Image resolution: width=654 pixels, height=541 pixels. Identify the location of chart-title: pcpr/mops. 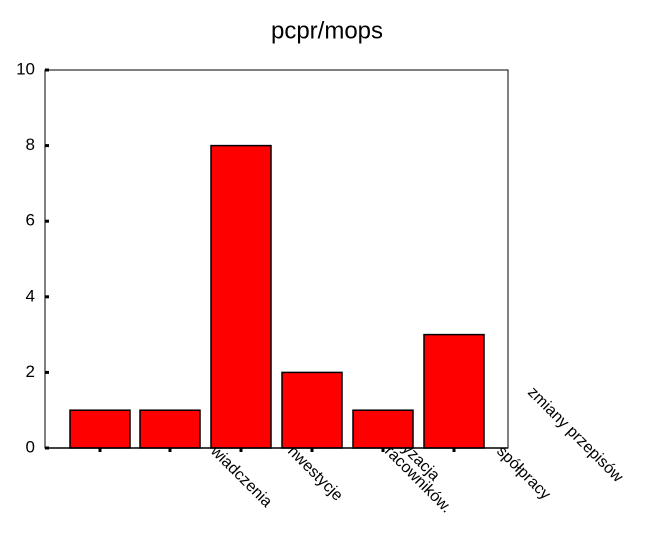
(327, 30).